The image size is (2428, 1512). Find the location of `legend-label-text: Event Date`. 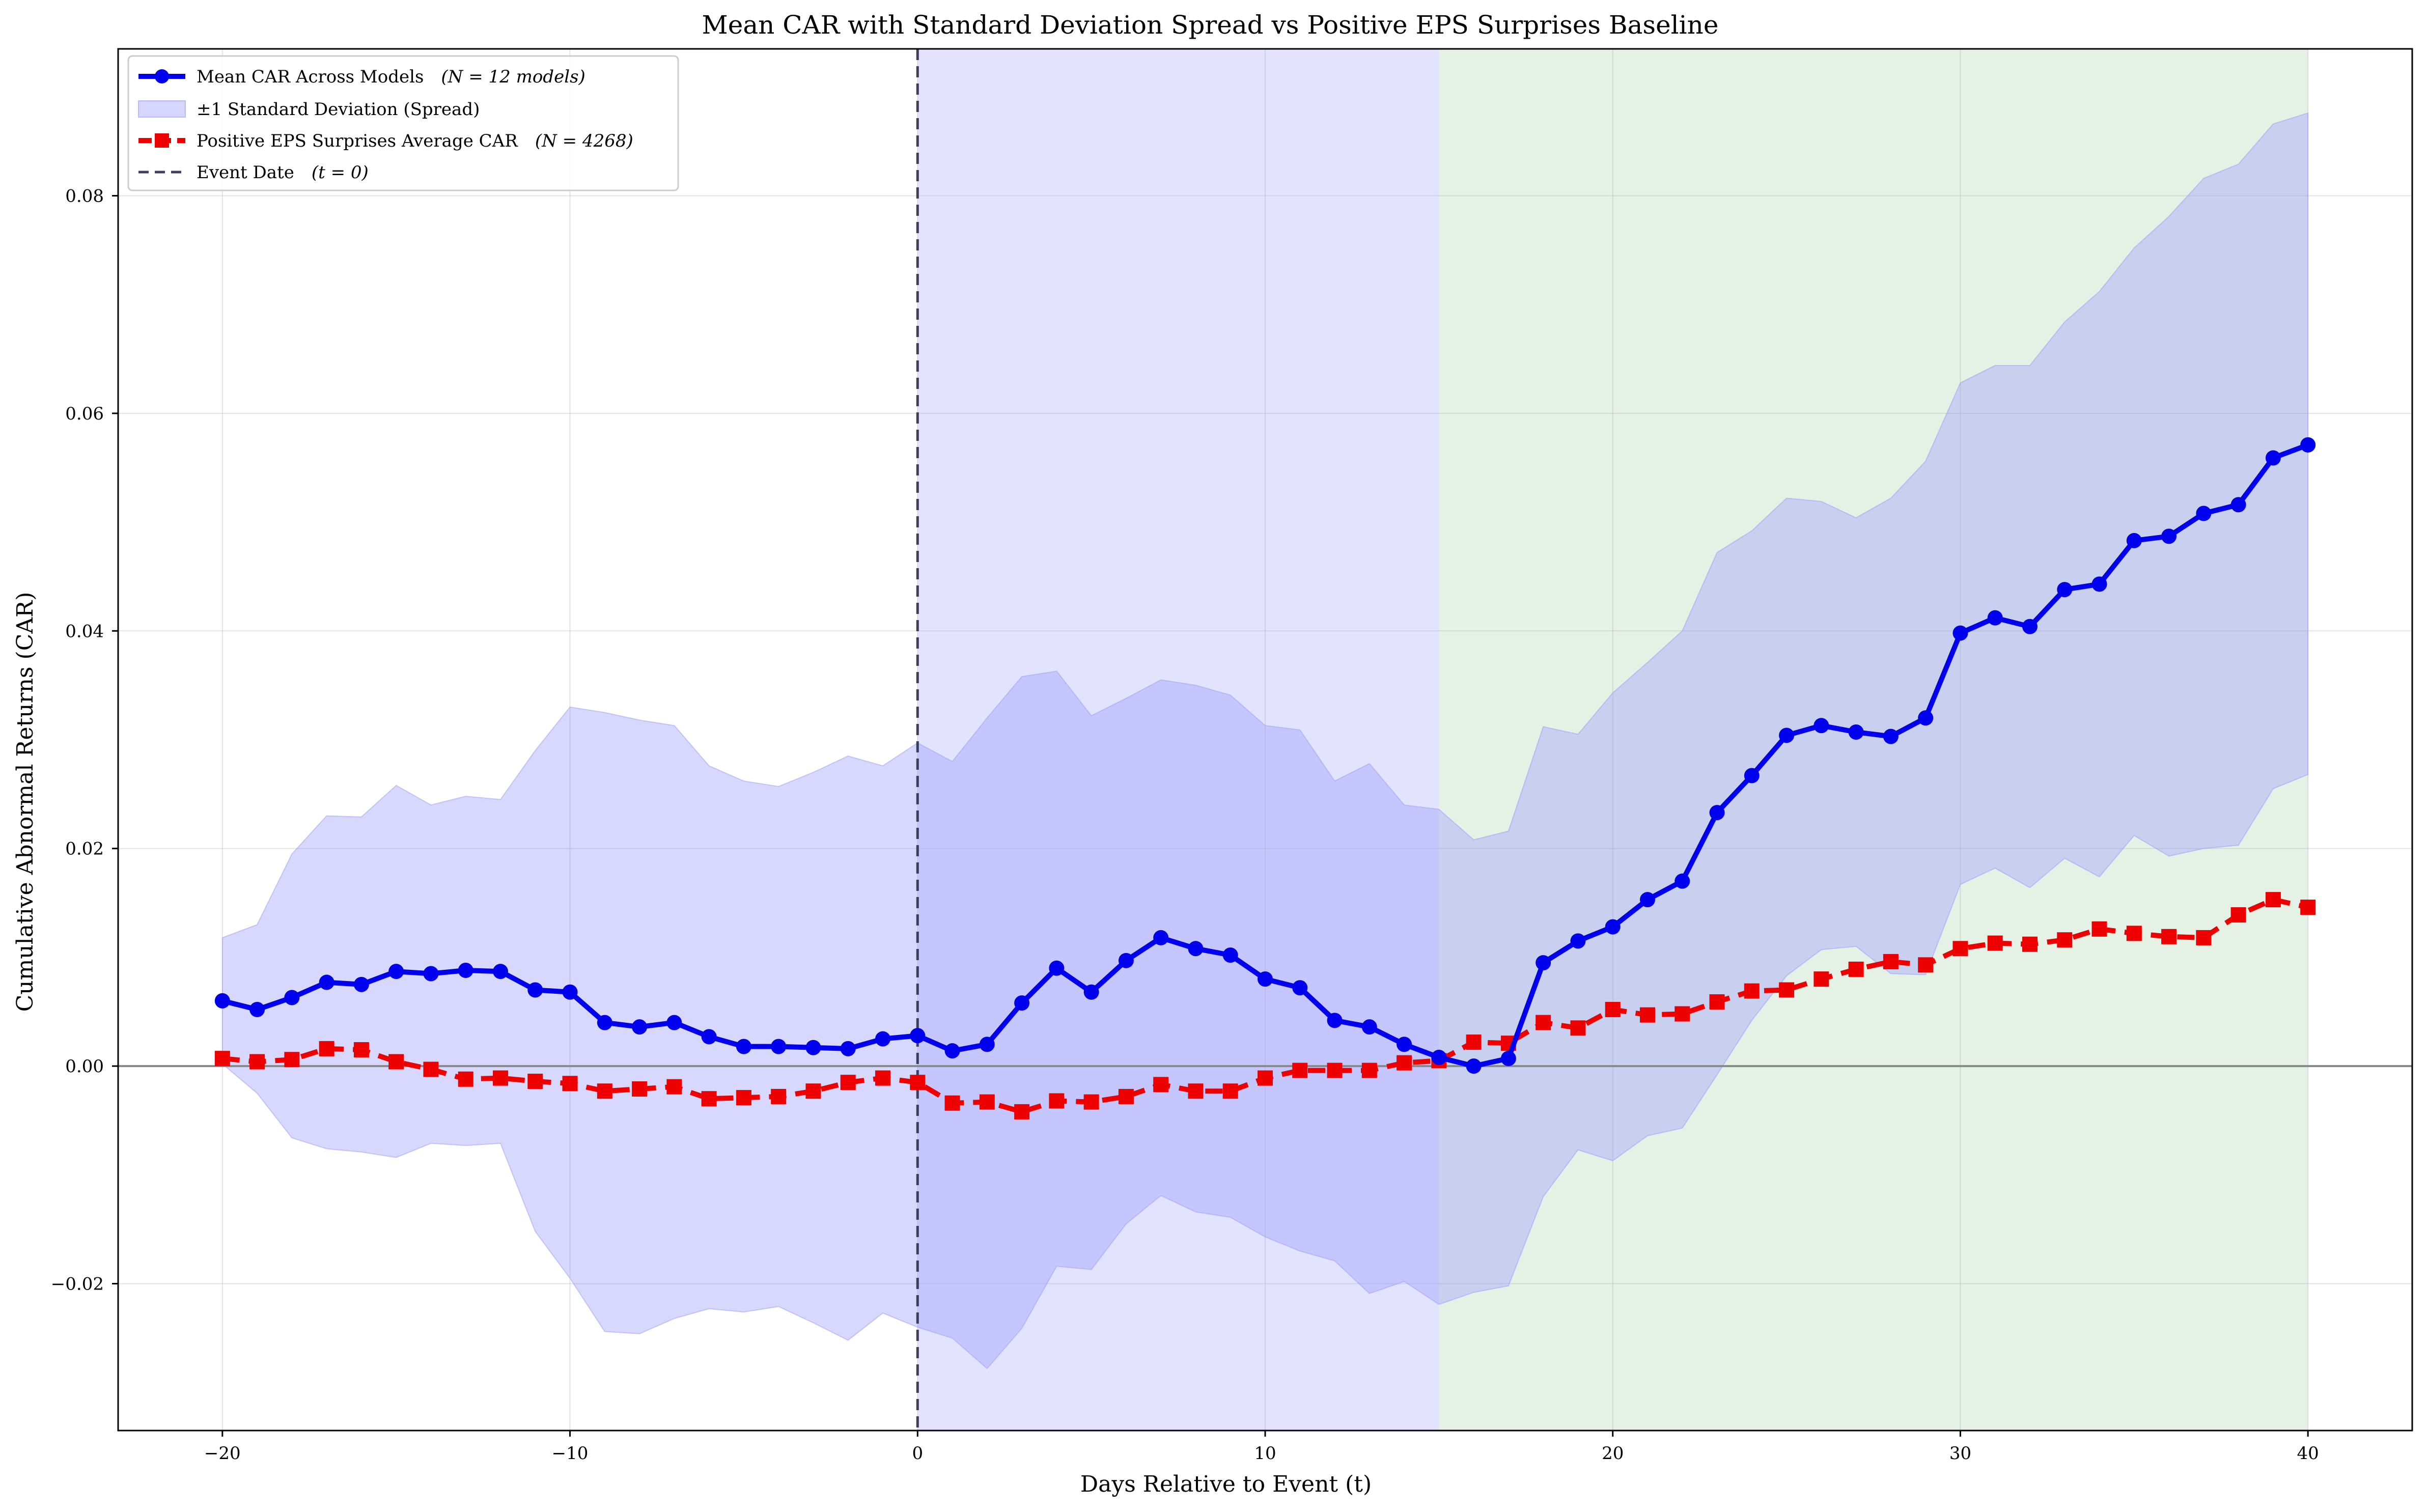

legend-label-text: Event Date is located at coordinates (245, 172).